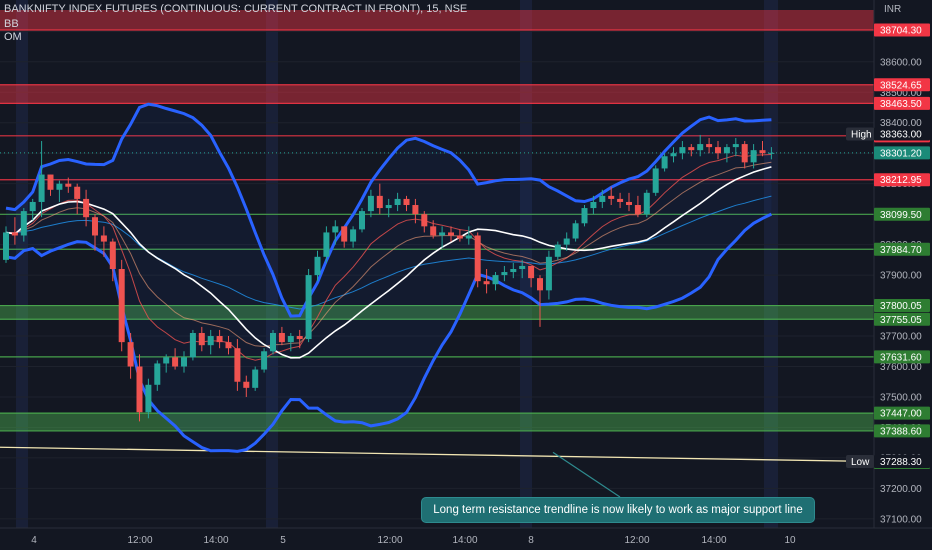  What do you see at coordinates (11, 24) in the screenshot?
I see `indicator-bb-label: BB` at bounding box center [11, 24].